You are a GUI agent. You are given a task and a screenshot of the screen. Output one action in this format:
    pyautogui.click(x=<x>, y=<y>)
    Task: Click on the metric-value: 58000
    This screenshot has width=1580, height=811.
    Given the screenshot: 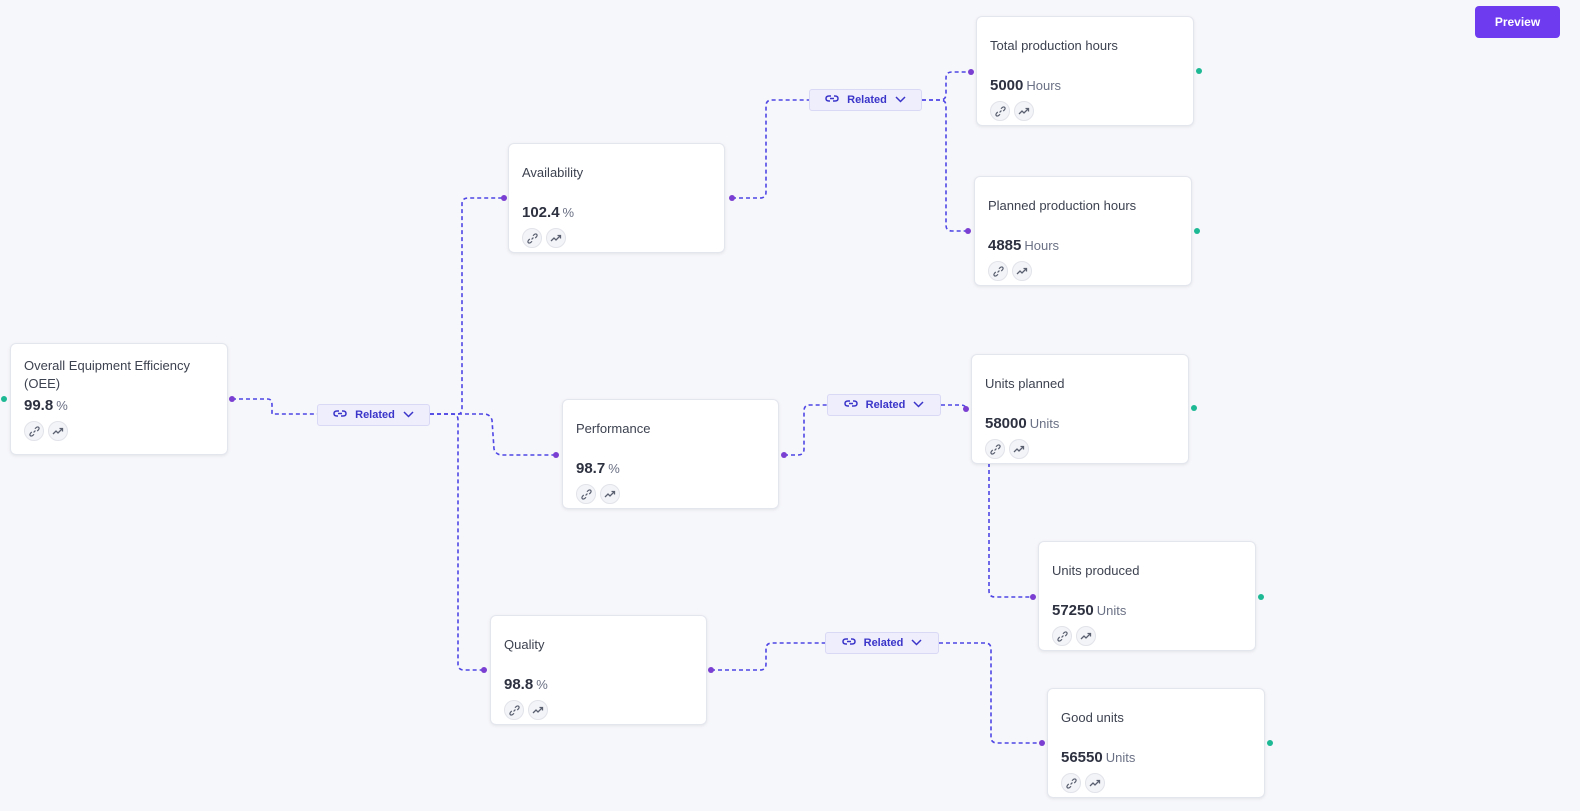 What is the action you would take?
    pyautogui.click(x=1006, y=423)
    